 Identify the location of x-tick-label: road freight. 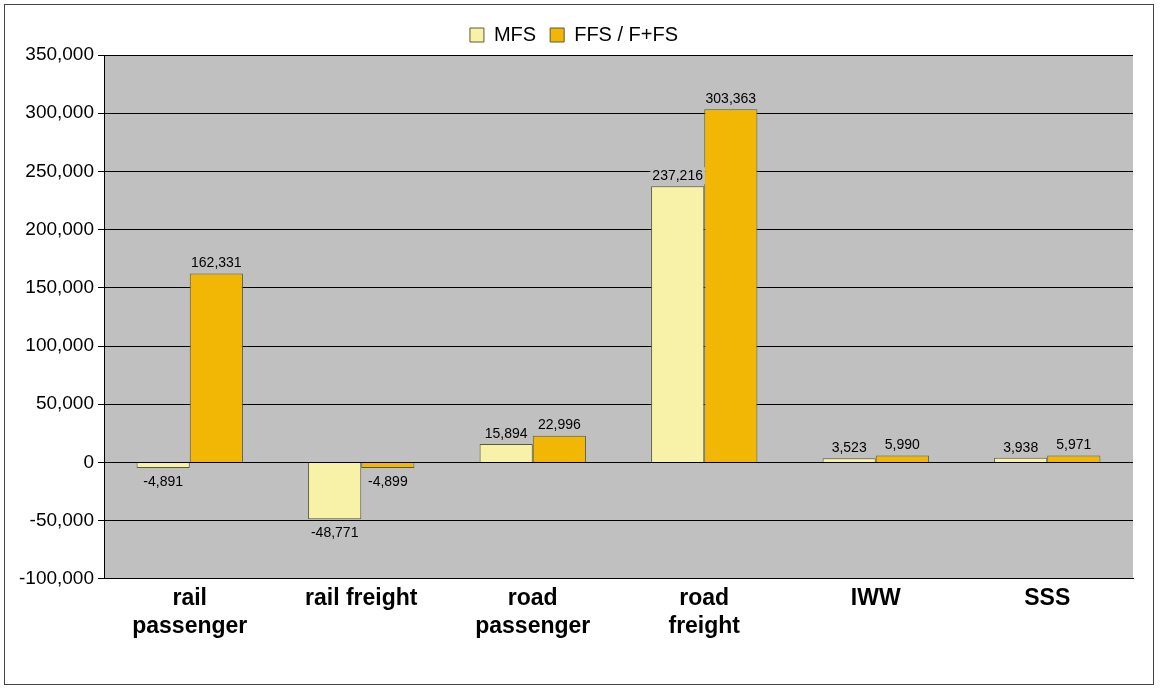
(704, 610).